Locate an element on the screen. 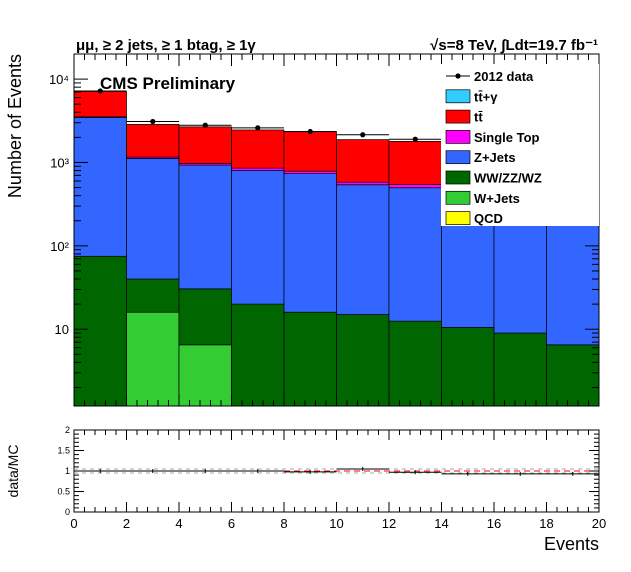 This screenshot has height=572, width=631. legend-label: WW/ZZ/WZ is located at coordinates (508, 178).